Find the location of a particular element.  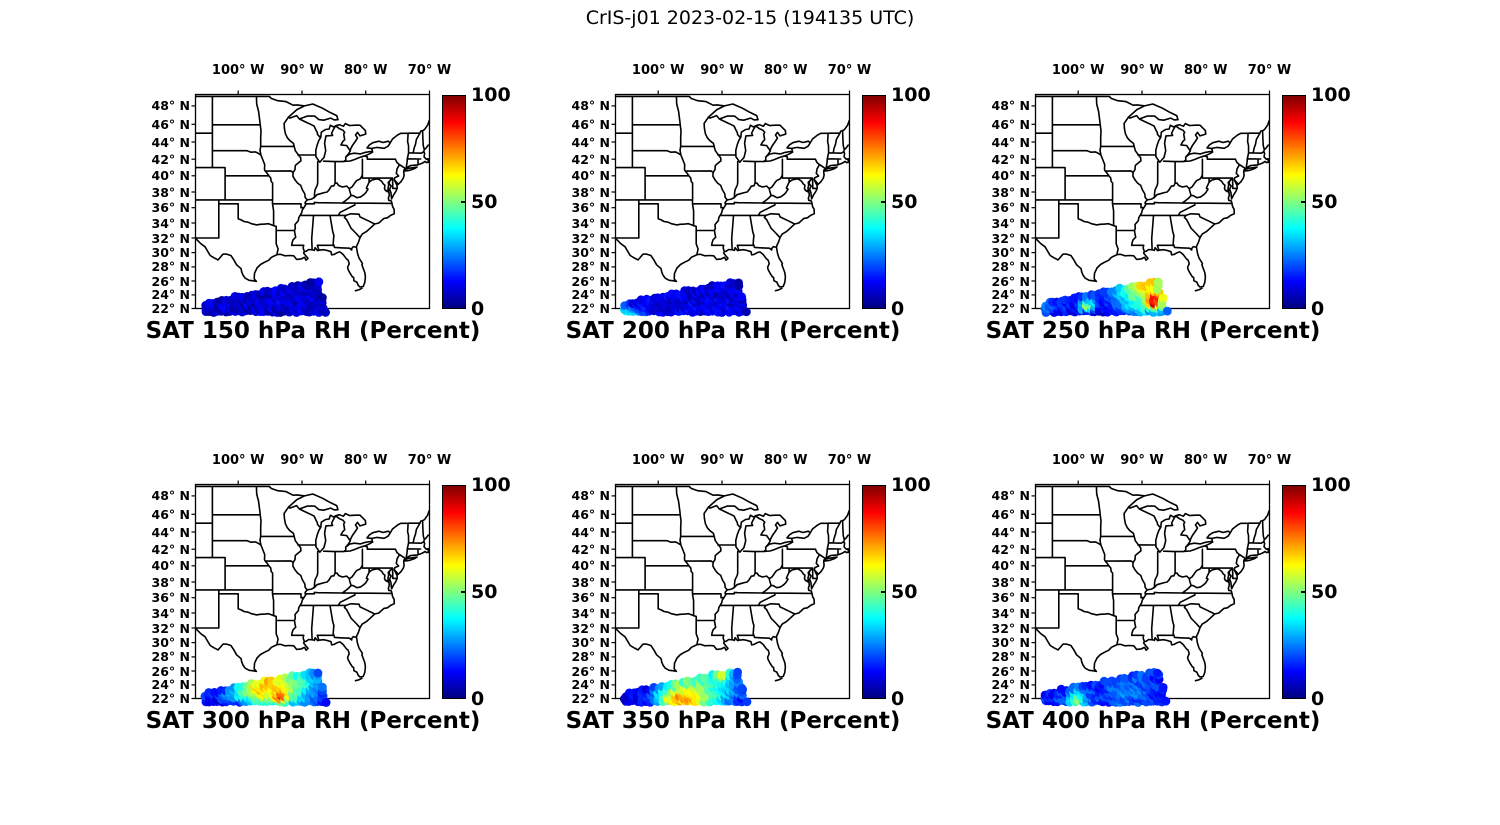

colorbar-tick-mark is located at coordinates (463, 591).